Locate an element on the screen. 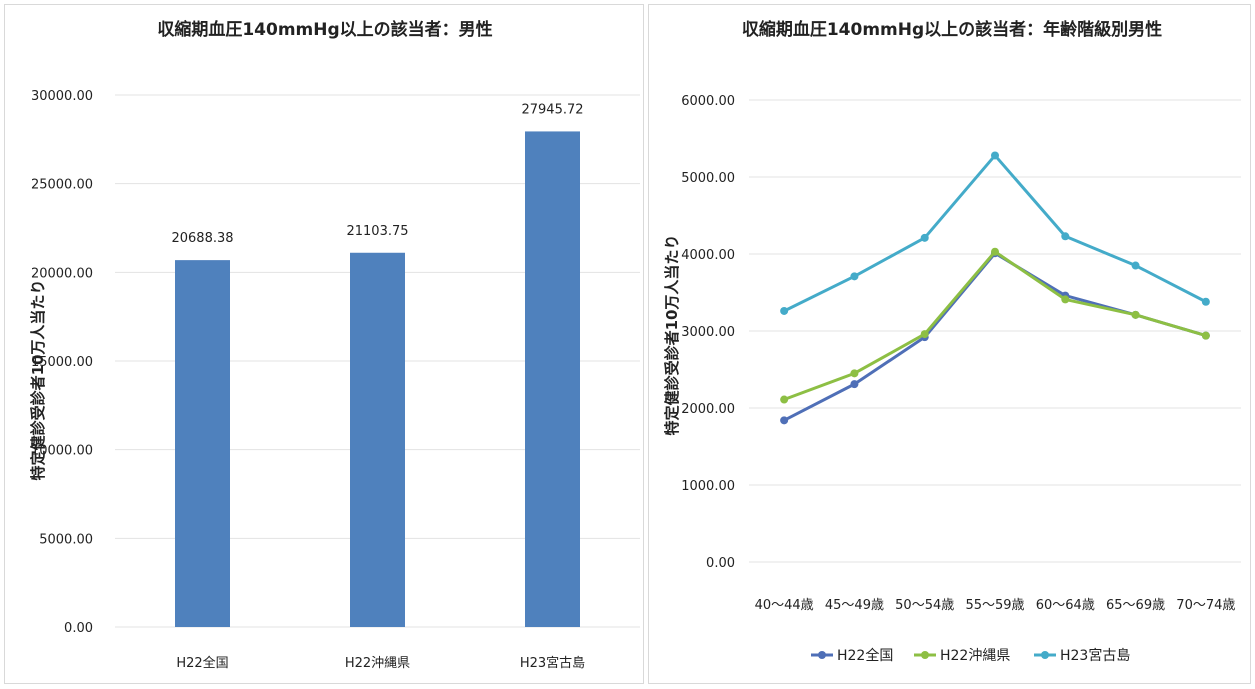  y-tick-label: 10000.00 is located at coordinates (62, 451).